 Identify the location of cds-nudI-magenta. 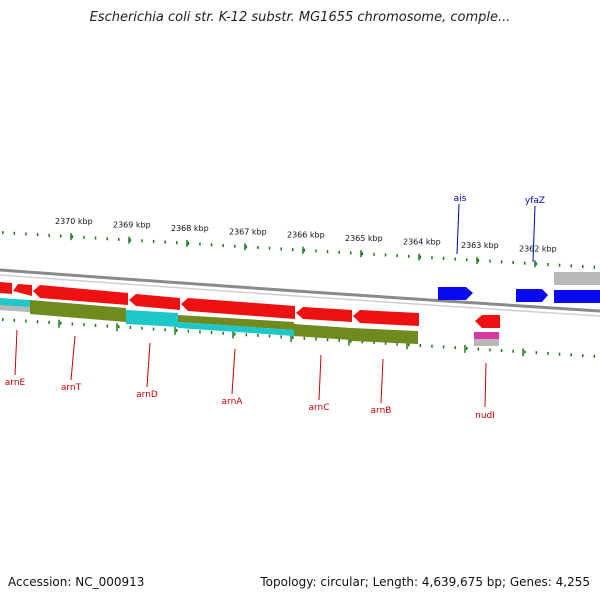
(486, 336).